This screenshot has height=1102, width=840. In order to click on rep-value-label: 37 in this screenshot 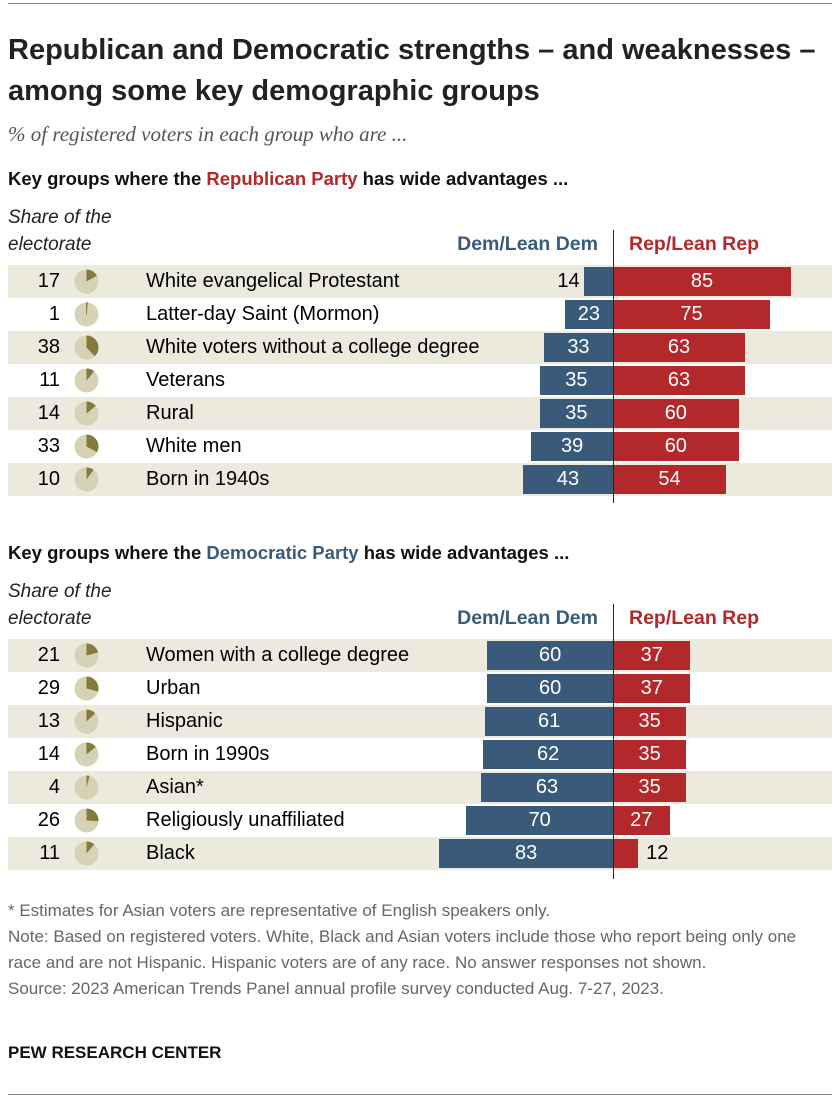, I will do `click(651, 688)`.